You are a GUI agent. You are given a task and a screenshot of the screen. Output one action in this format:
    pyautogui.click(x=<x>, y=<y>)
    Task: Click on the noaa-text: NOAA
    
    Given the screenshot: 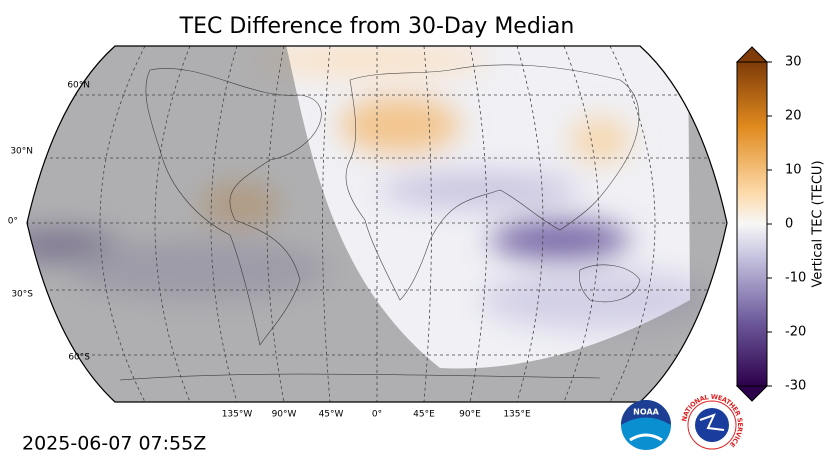 What is the action you would take?
    pyautogui.click(x=646, y=412)
    